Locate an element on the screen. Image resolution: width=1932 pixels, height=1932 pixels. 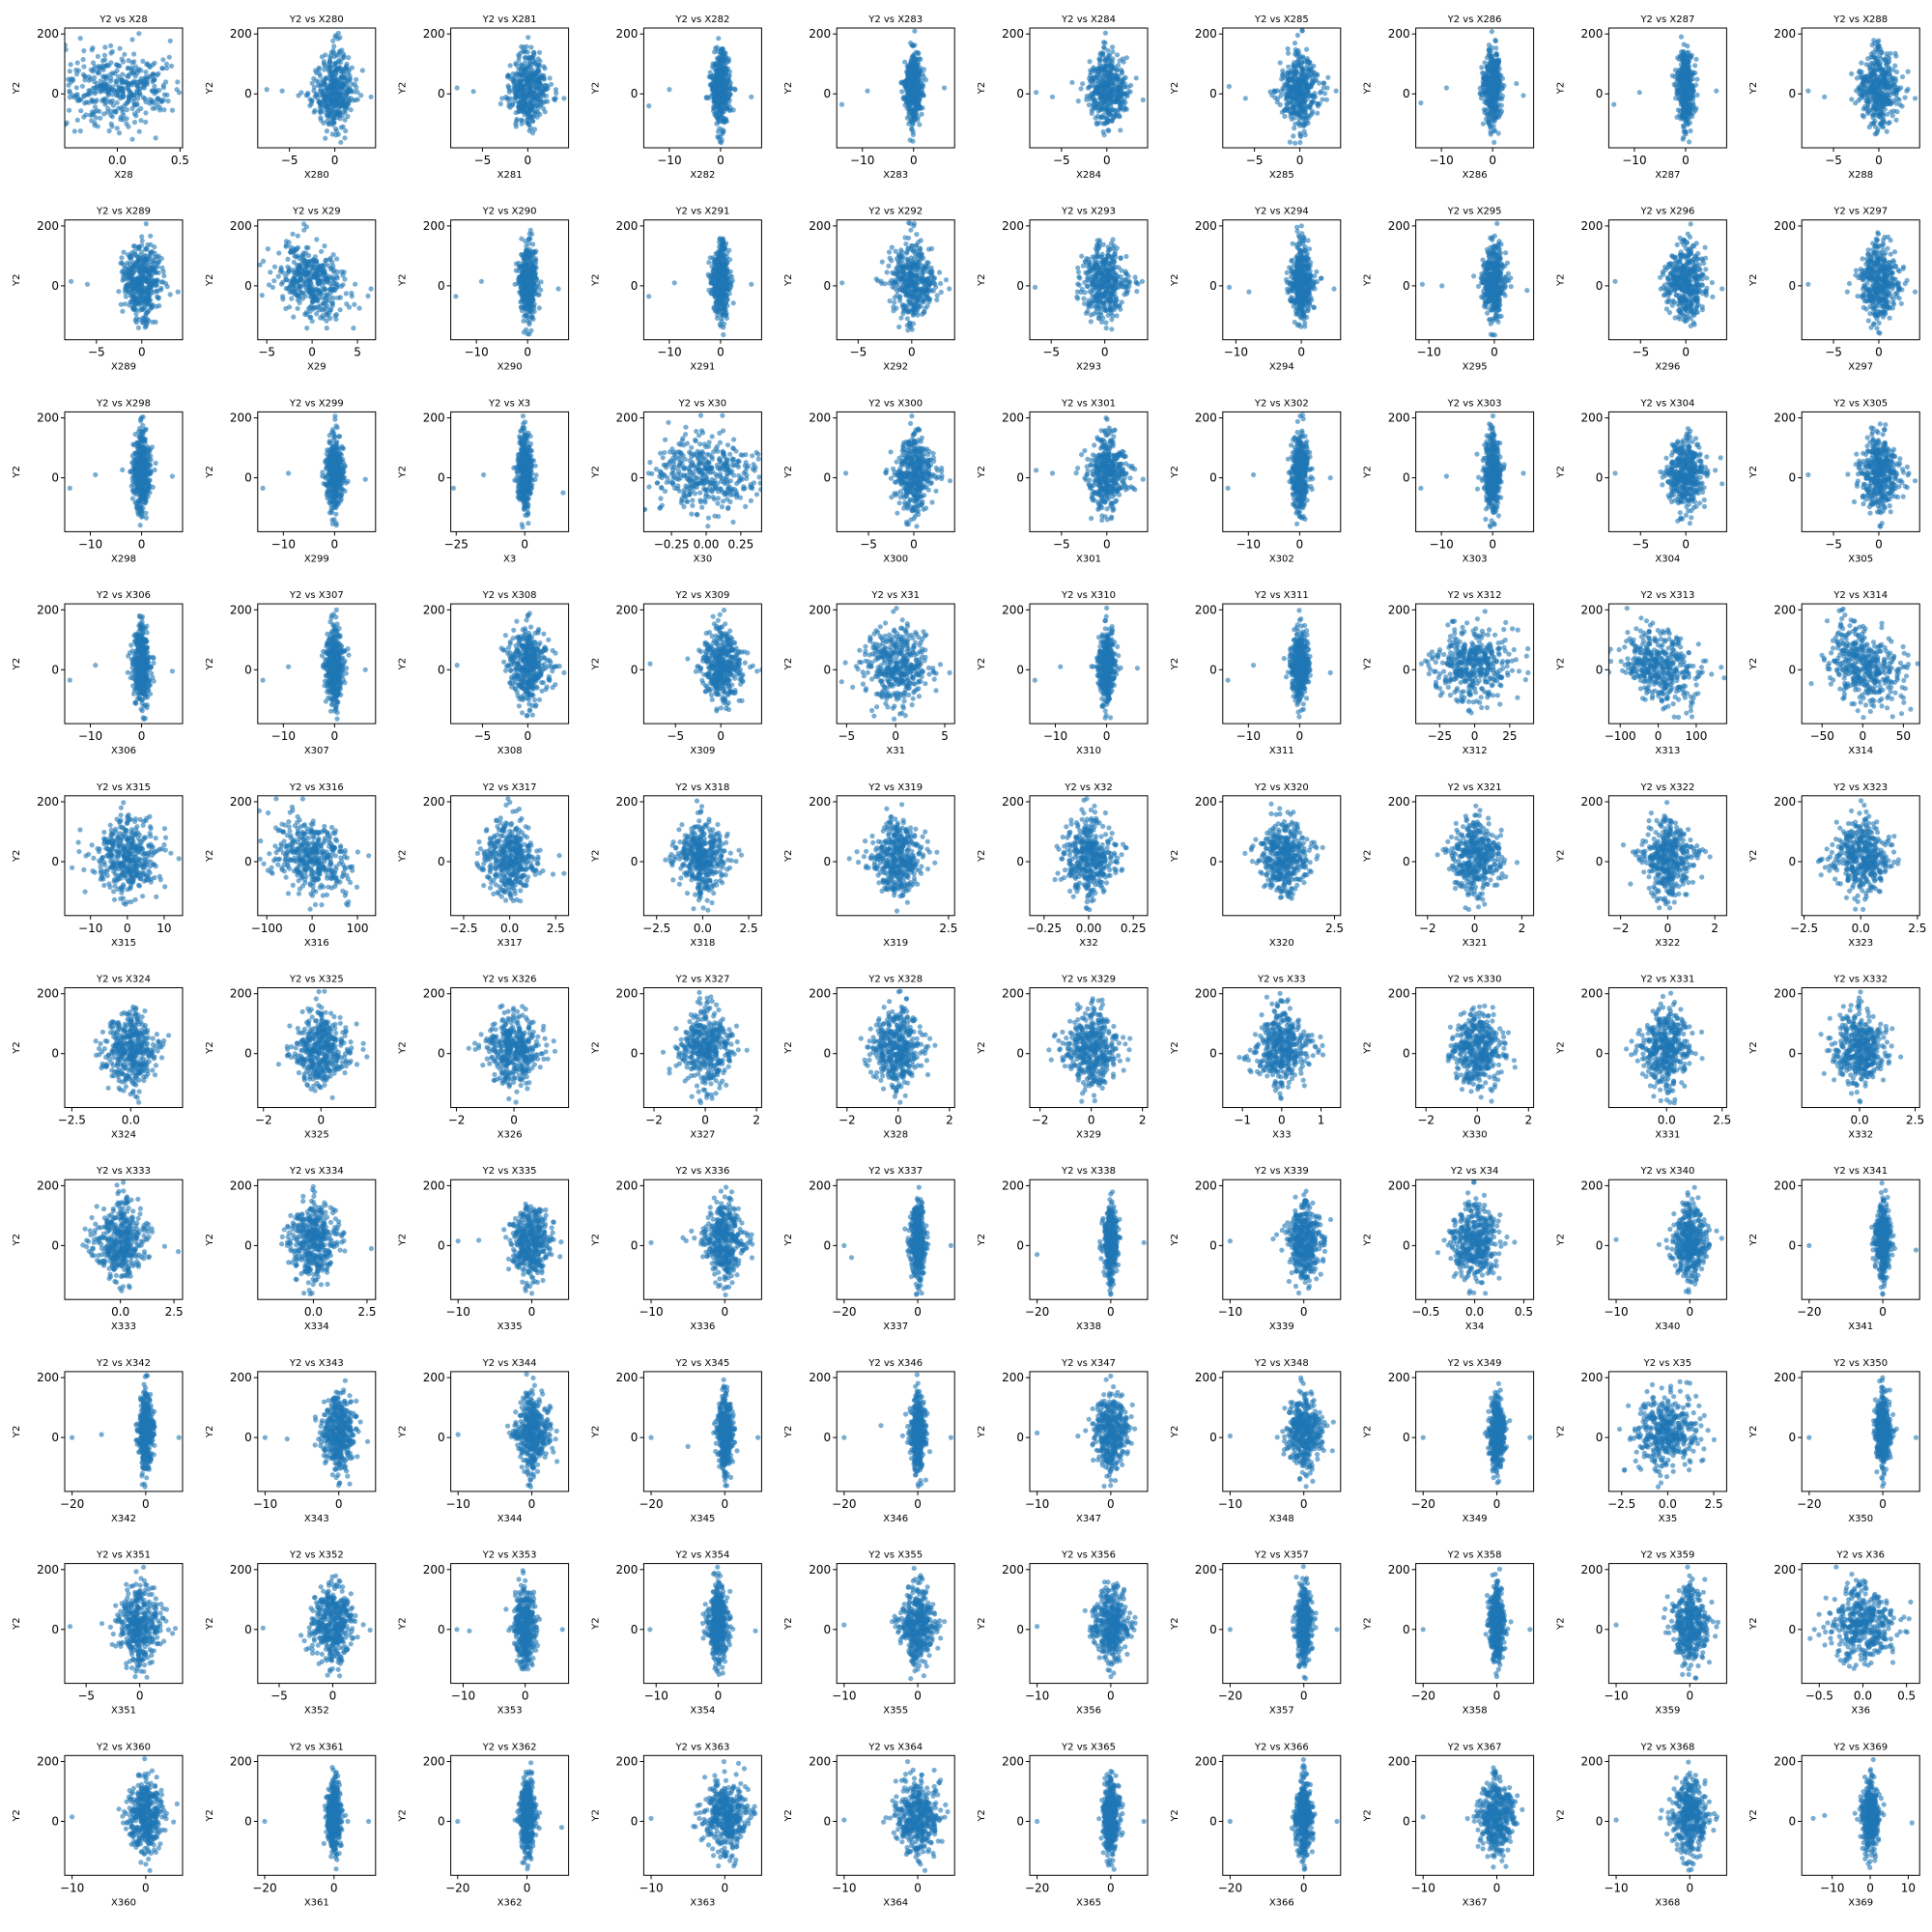
subplot-title: Y2 vs X282 is located at coordinates (701, 19).